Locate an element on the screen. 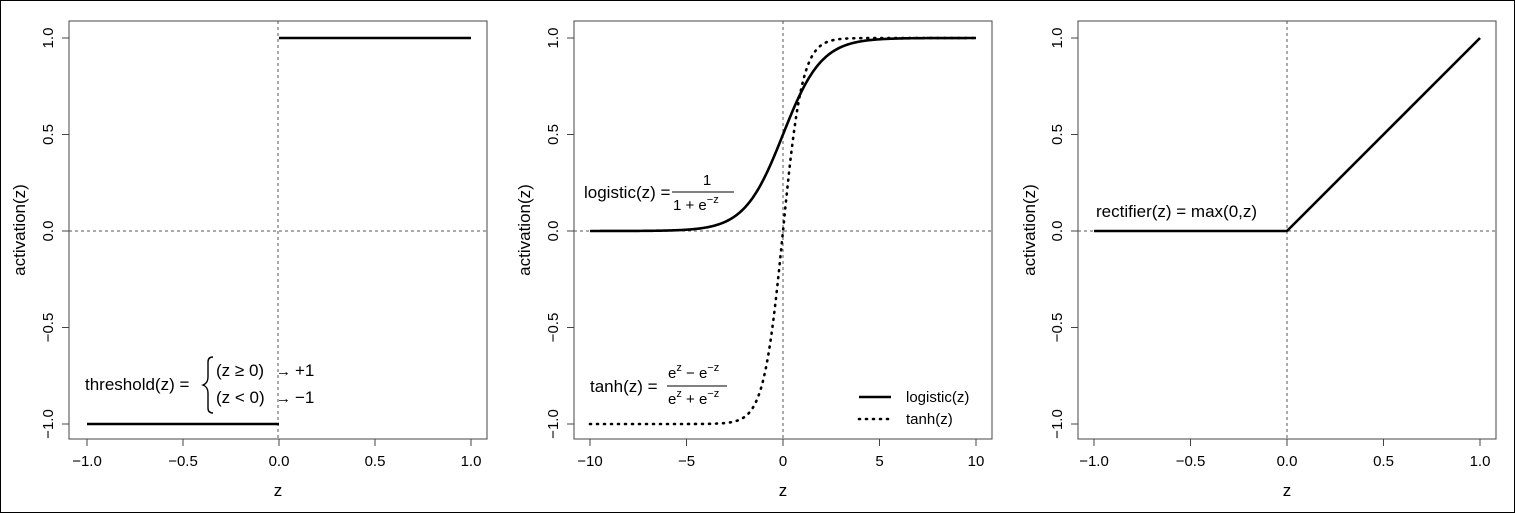 The height and width of the screenshot is (514, 1515). fraction-denominator: ez + e−z is located at coordinates (693, 398).